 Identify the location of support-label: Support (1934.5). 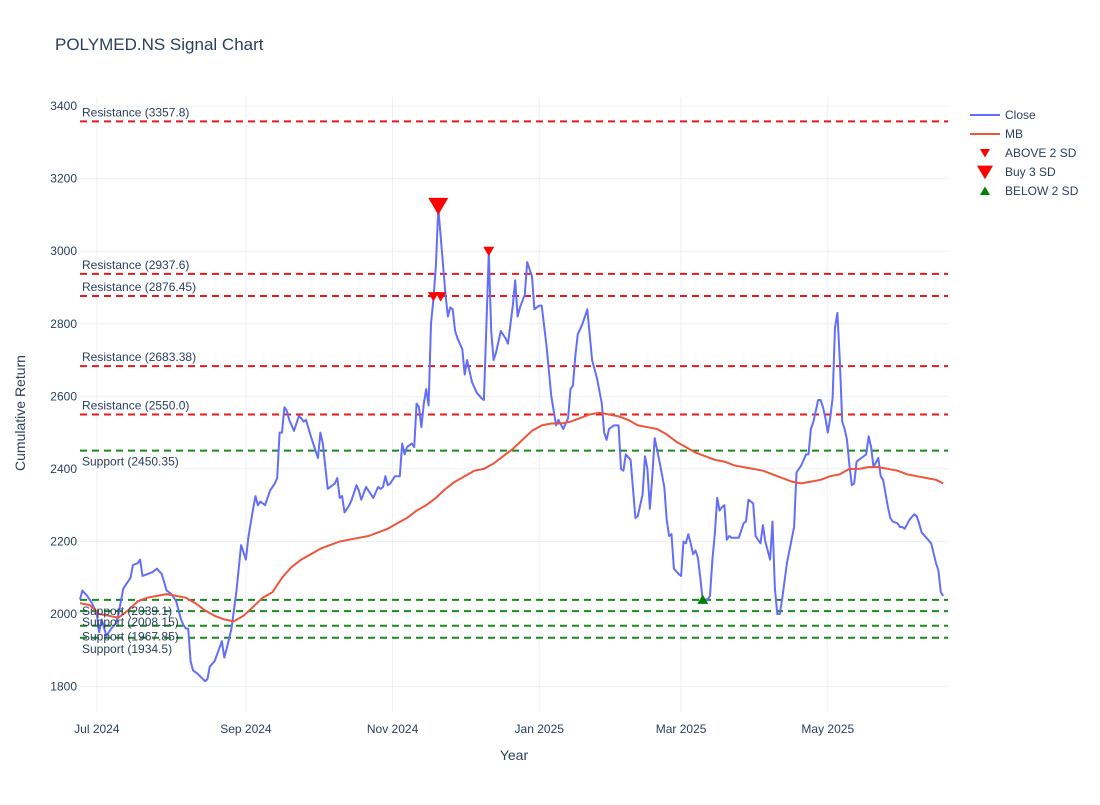
(127, 649).